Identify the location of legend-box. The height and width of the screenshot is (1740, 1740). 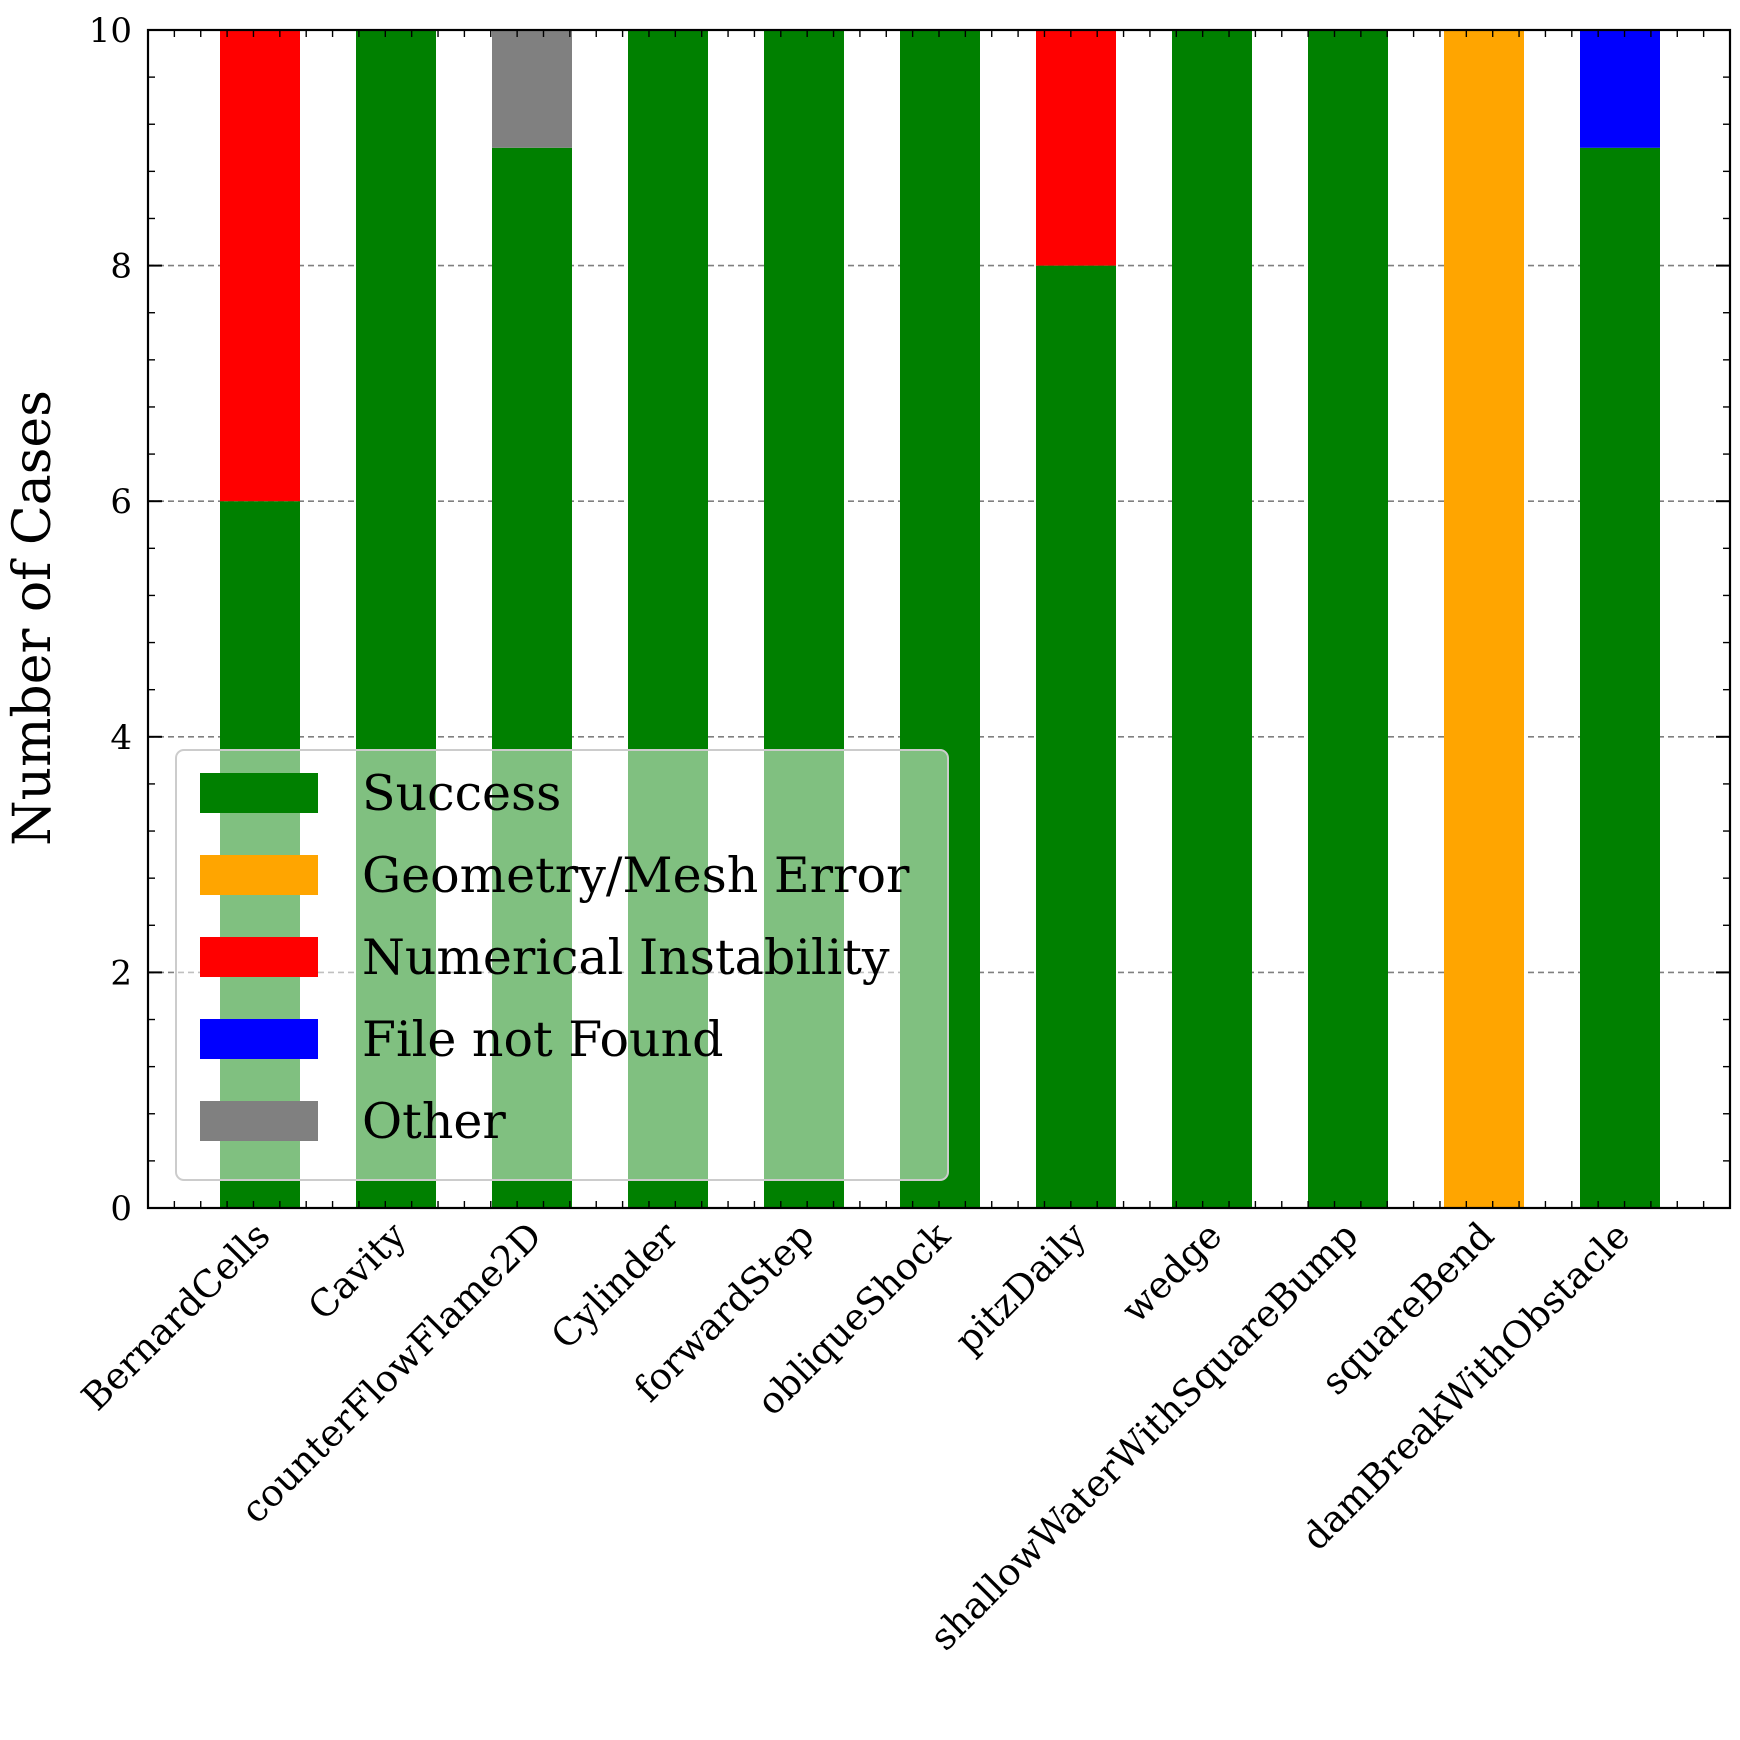
(562, 965).